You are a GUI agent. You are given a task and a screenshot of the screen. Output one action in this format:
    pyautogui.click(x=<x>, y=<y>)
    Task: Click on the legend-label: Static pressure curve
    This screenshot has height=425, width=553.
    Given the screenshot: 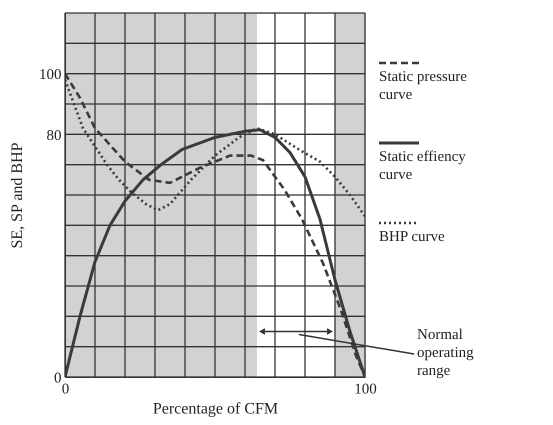 What is the action you would take?
    pyautogui.click(x=423, y=86)
    